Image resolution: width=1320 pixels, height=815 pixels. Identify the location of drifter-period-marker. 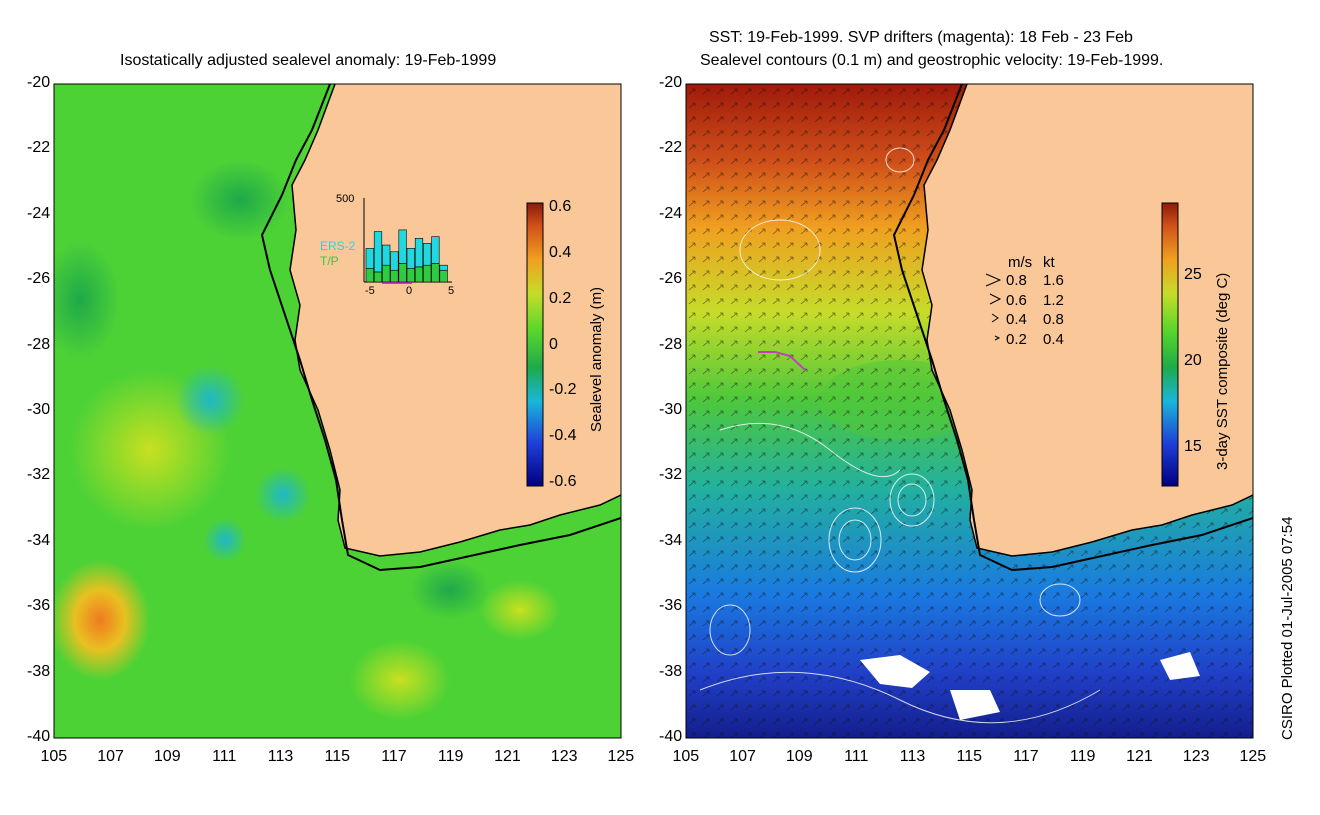
(397, 282).